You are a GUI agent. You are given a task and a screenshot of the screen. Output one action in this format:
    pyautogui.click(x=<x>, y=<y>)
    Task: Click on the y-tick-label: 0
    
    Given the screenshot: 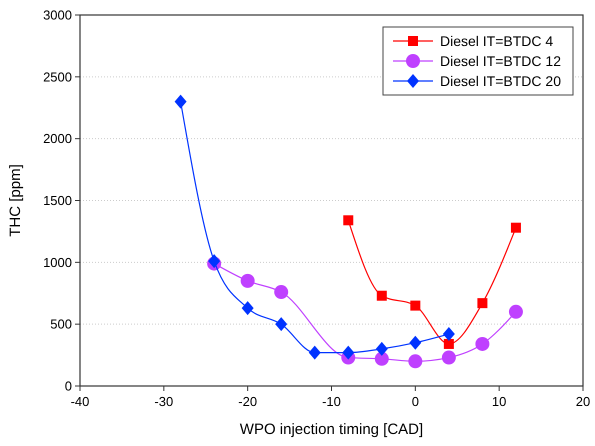 What is the action you would take?
    pyautogui.click(x=68, y=386)
    